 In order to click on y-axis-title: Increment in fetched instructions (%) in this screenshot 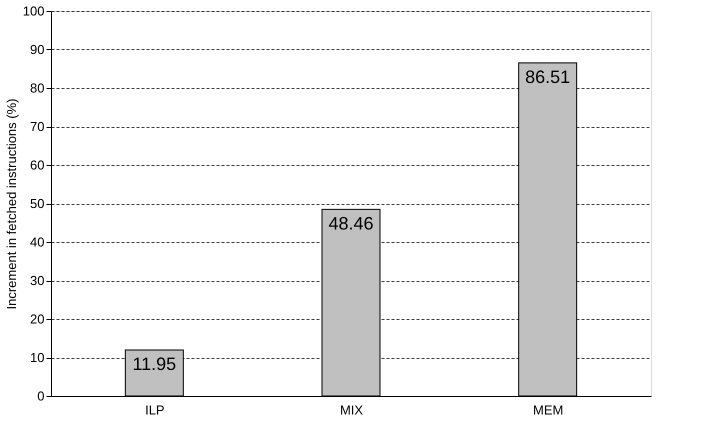, I will do `click(11, 204)`.